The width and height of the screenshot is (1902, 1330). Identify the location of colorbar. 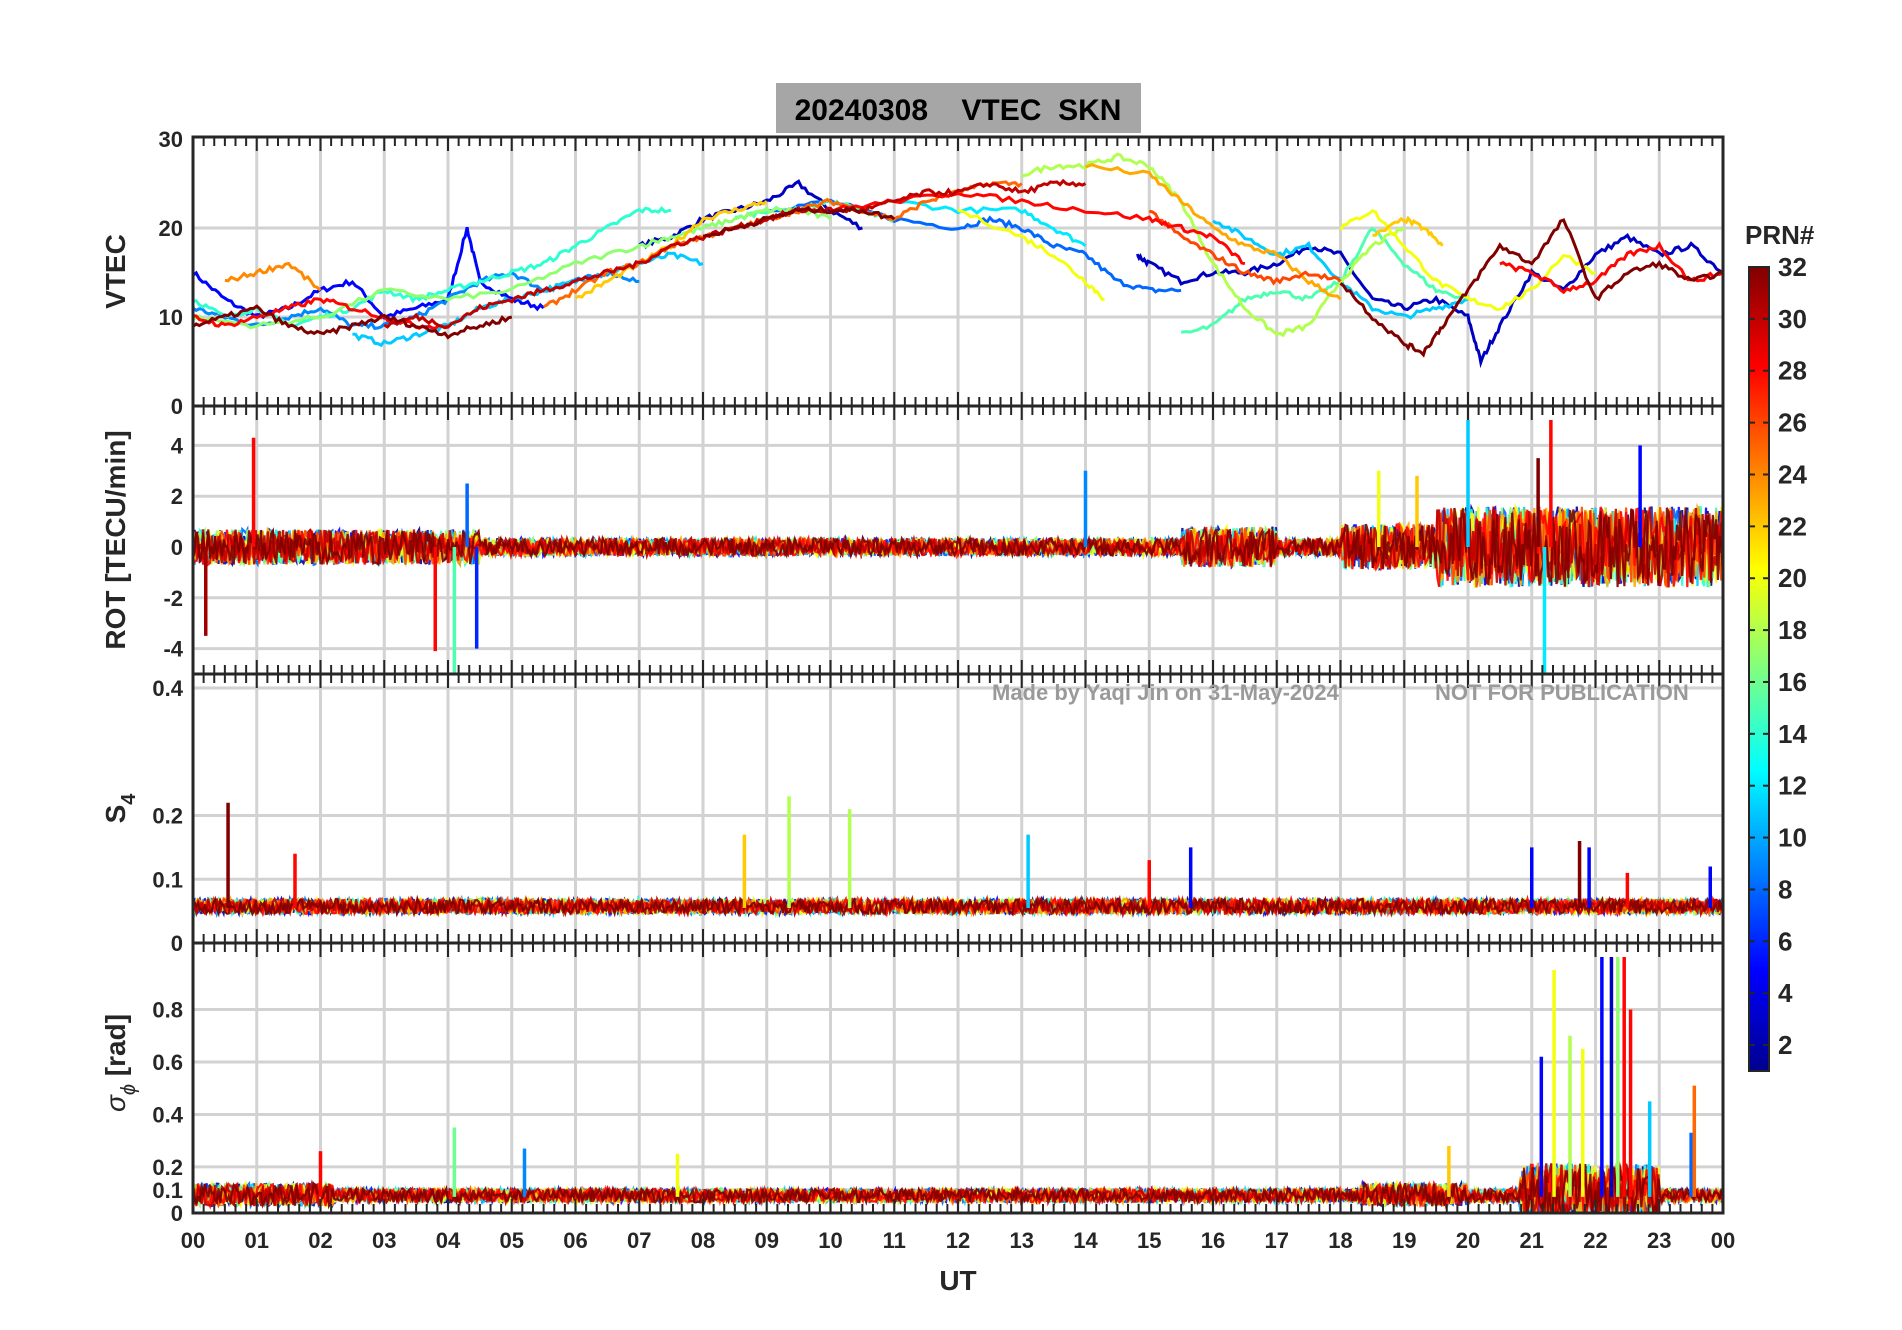
(1759, 669).